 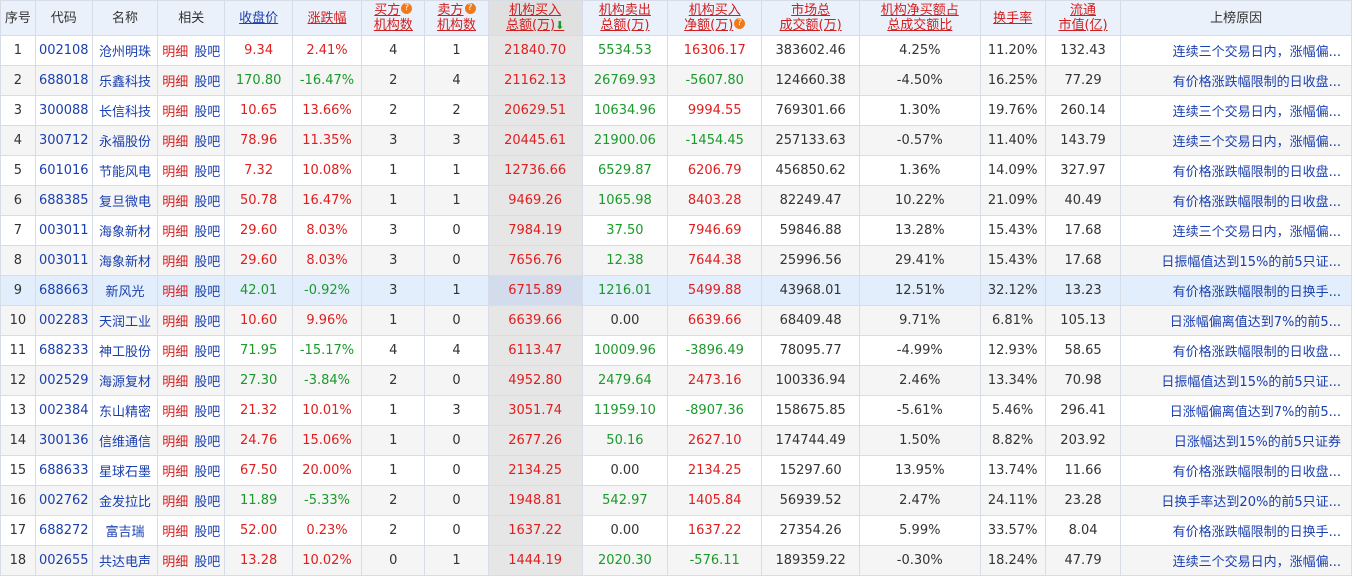 What do you see at coordinates (63, 530) in the screenshot?
I see `stock-code-link: 688272` at bounding box center [63, 530].